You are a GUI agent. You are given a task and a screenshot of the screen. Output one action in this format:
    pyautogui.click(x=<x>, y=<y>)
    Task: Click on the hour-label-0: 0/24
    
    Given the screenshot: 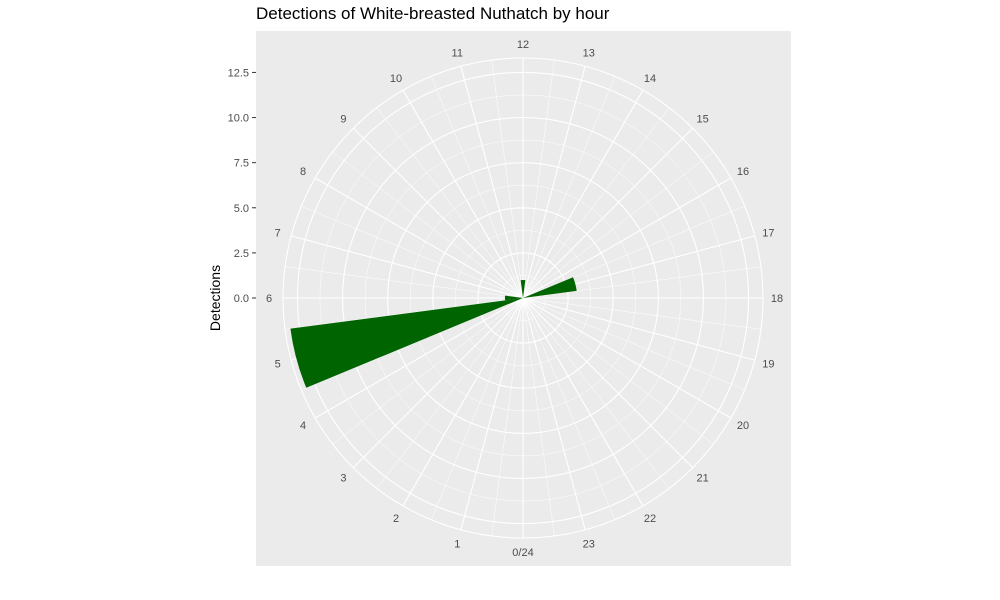 What is the action you would take?
    pyautogui.click(x=522, y=553)
    